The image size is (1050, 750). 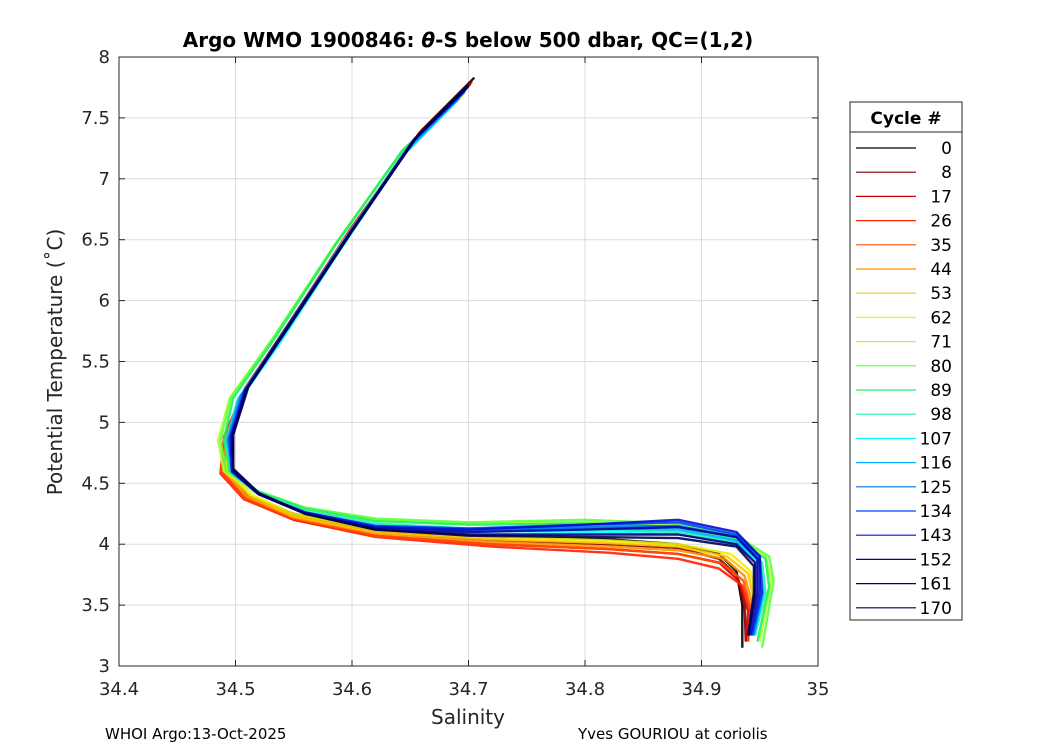 What do you see at coordinates (673, 734) in the screenshot?
I see `footer-right-credit: Yves GOURIOU at coriolis` at bounding box center [673, 734].